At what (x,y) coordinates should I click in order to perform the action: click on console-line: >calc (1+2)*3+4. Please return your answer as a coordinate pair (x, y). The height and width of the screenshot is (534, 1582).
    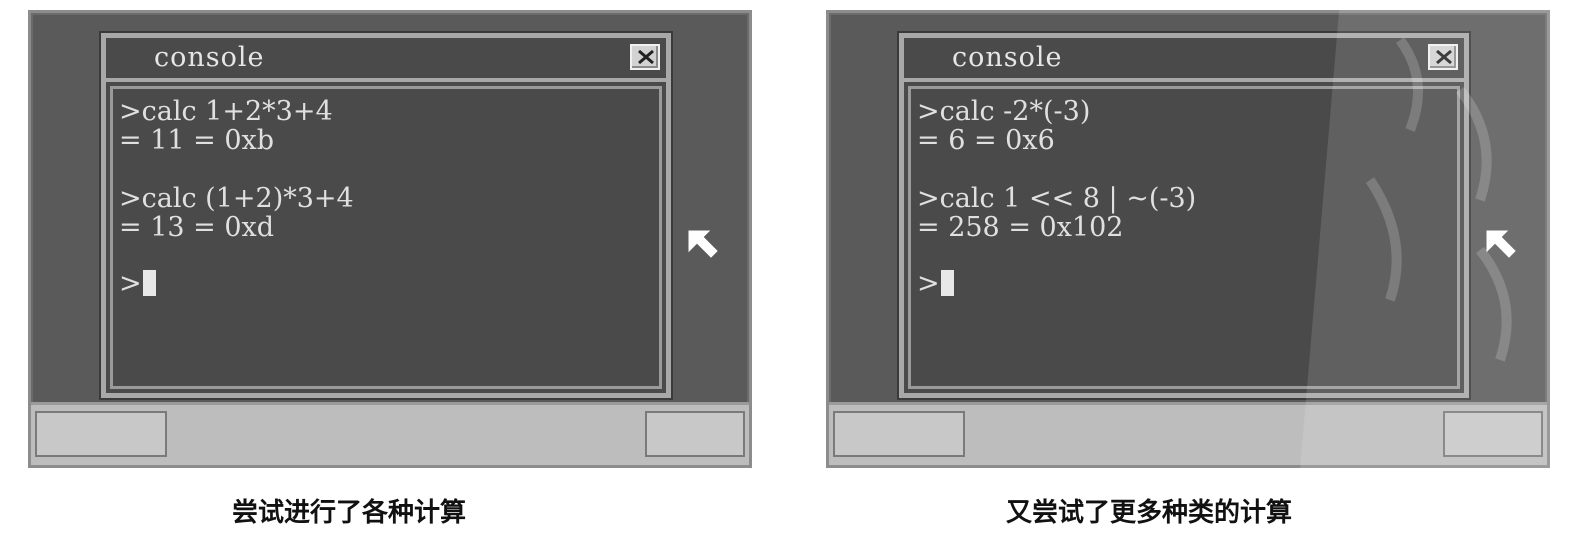
    Looking at the image, I should click on (236, 198).